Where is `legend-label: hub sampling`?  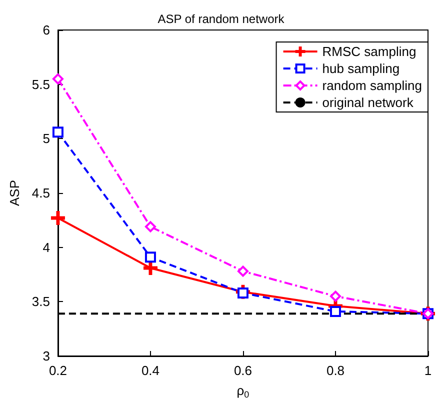 legend-label: hub sampling is located at coordinates (361, 68).